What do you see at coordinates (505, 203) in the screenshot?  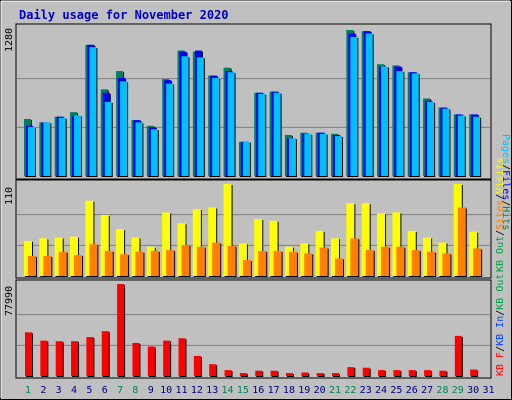 I see `legend-sep-2: /` at bounding box center [505, 203].